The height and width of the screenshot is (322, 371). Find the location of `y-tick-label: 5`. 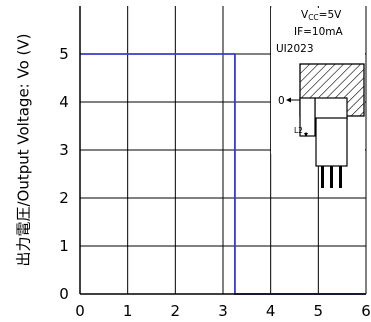

y-tick-label: 5 is located at coordinates (64, 54).